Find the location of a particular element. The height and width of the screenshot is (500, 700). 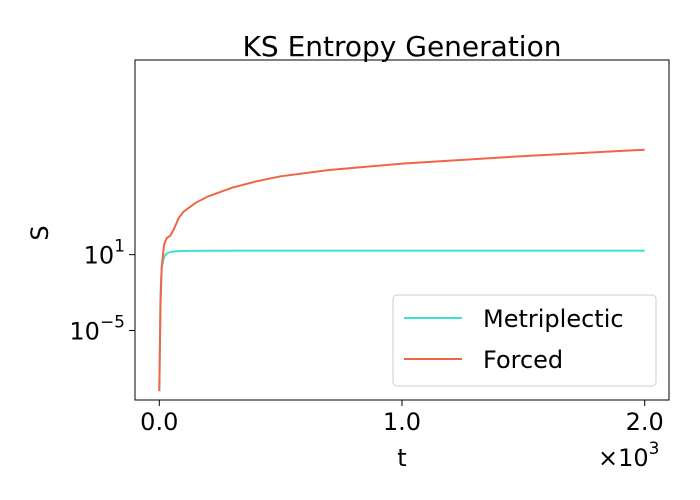

chart-title: KS Entropy Generation is located at coordinates (402, 46).